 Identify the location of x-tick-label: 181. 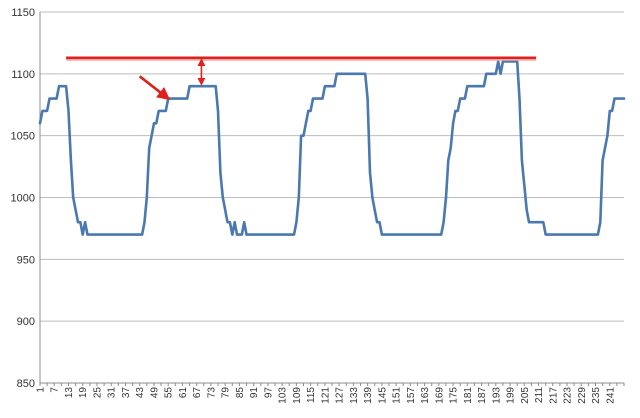
(468, 395).